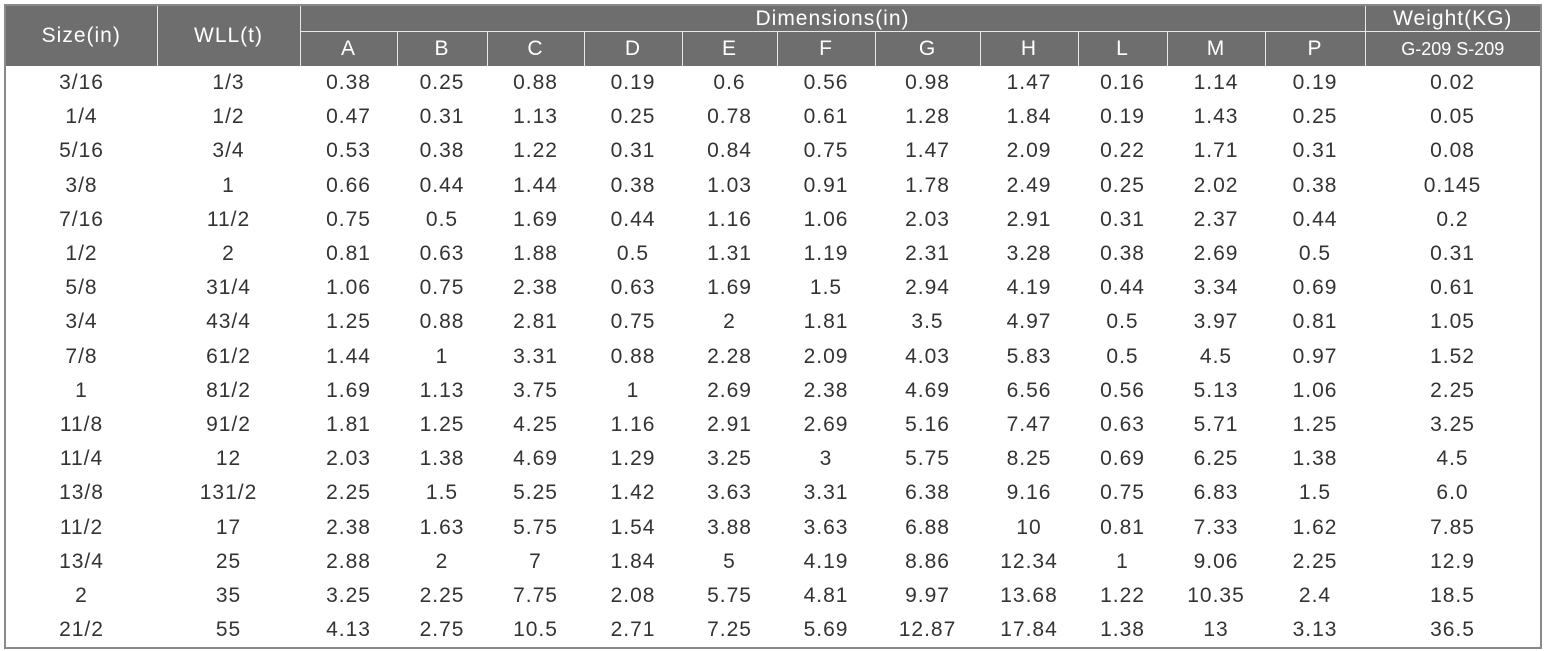 The width and height of the screenshot is (1544, 651). I want to click on table-cell: 12.34, so click(1029, 561).